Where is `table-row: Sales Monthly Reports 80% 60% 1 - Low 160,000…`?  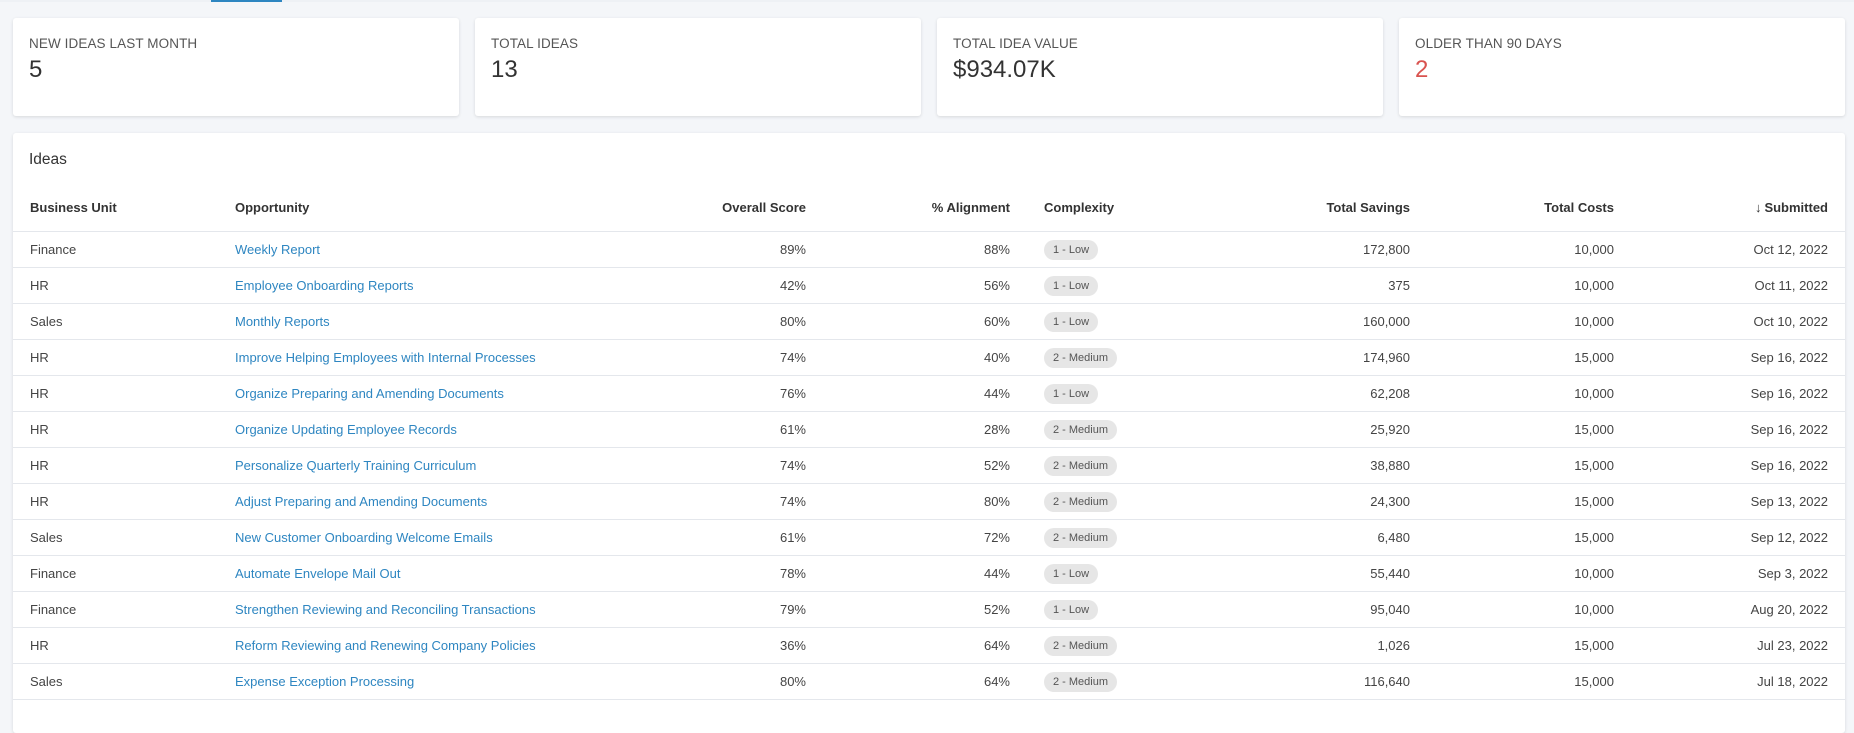 table-row: Sales Monthly Reports 80% 60% 1 - Low 160,000… is located at coordinates (929, 321).